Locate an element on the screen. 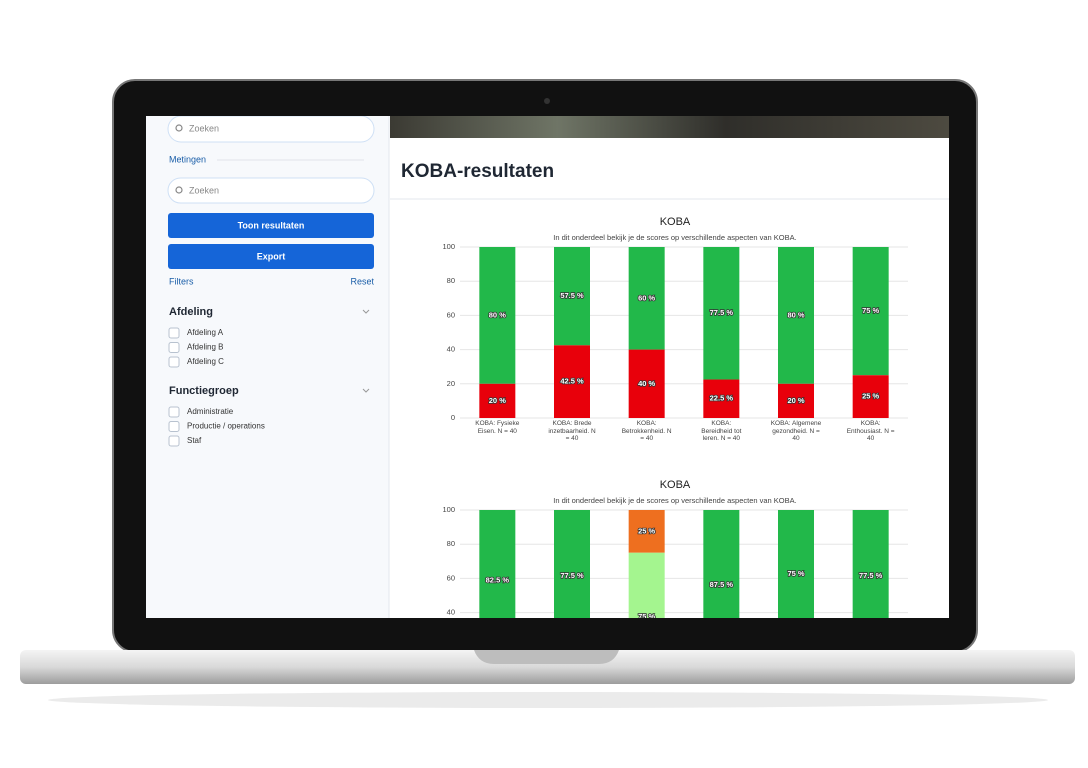  shadow is located at coordinates (548, 700).